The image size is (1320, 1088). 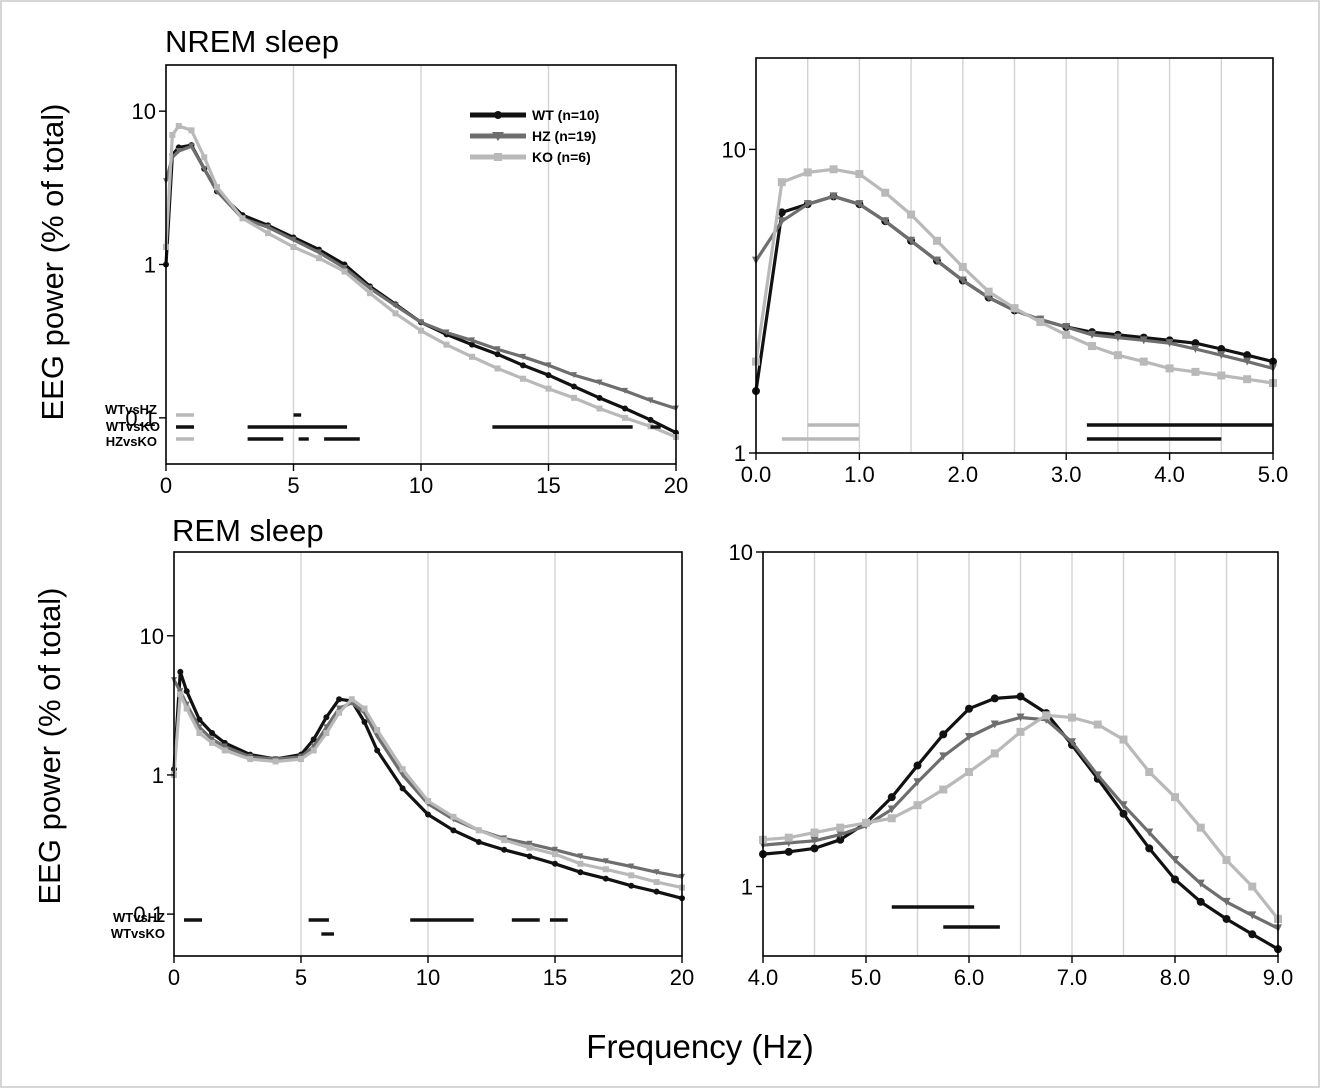 I want to click on ylabel-top: EEG power (% of total), so click(x=52, y=261).